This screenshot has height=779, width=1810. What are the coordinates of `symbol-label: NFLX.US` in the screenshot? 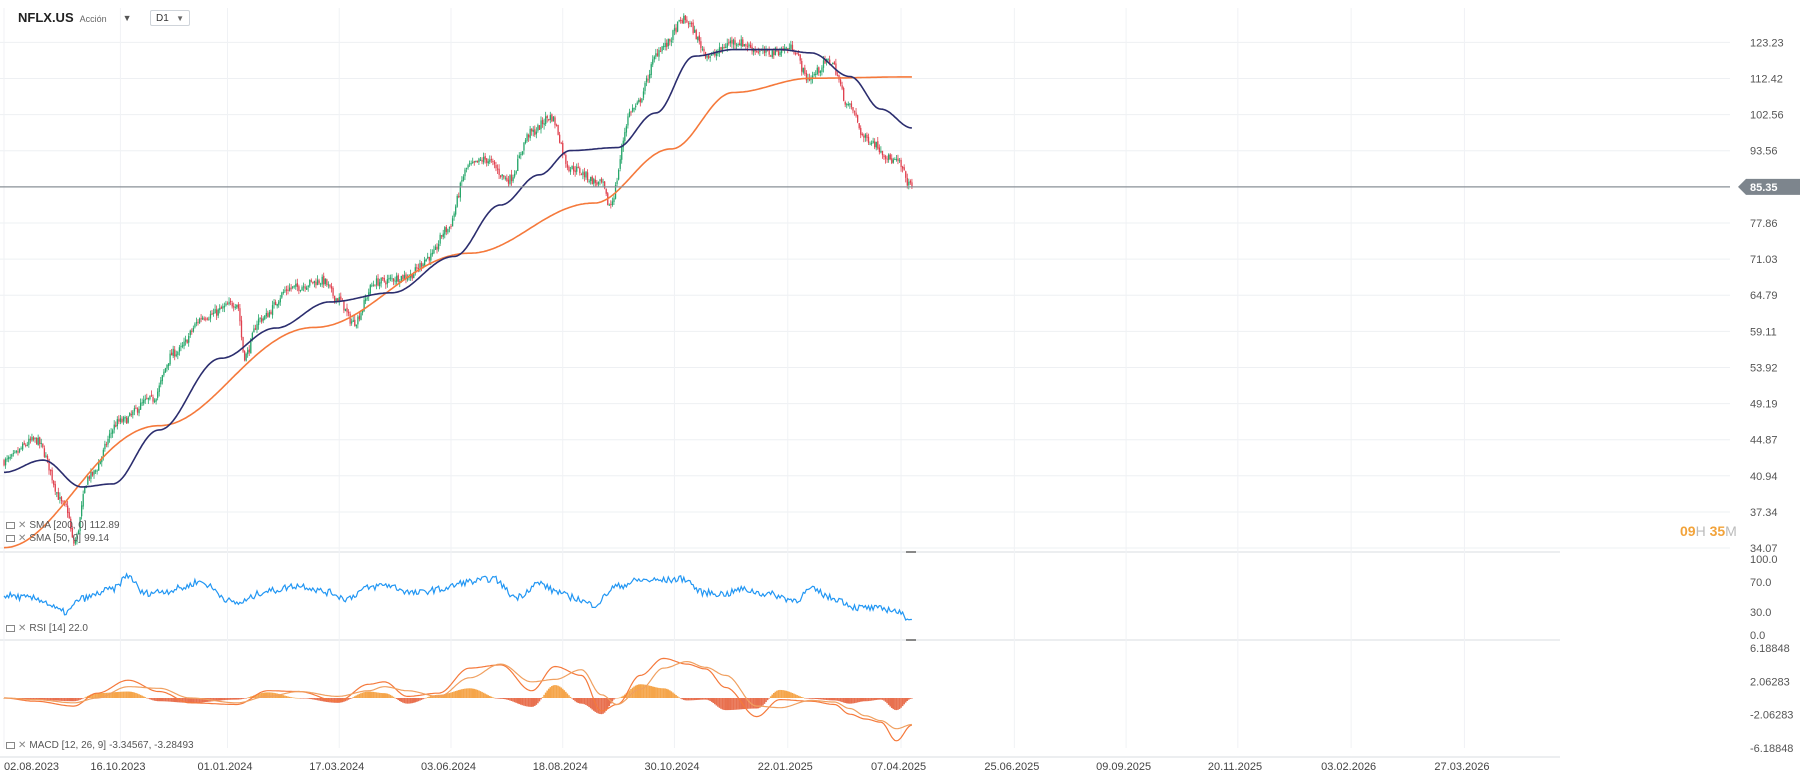 It's located at (46, 17).